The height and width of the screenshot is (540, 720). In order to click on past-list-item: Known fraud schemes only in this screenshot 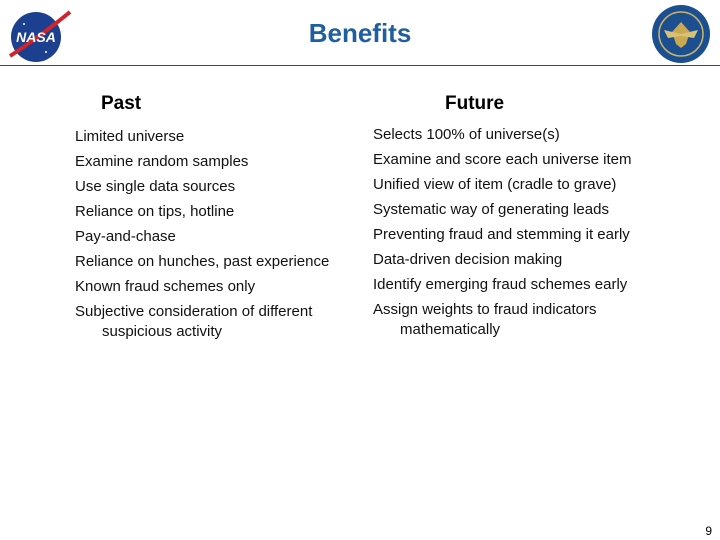, I will do `click(165, 287)`.